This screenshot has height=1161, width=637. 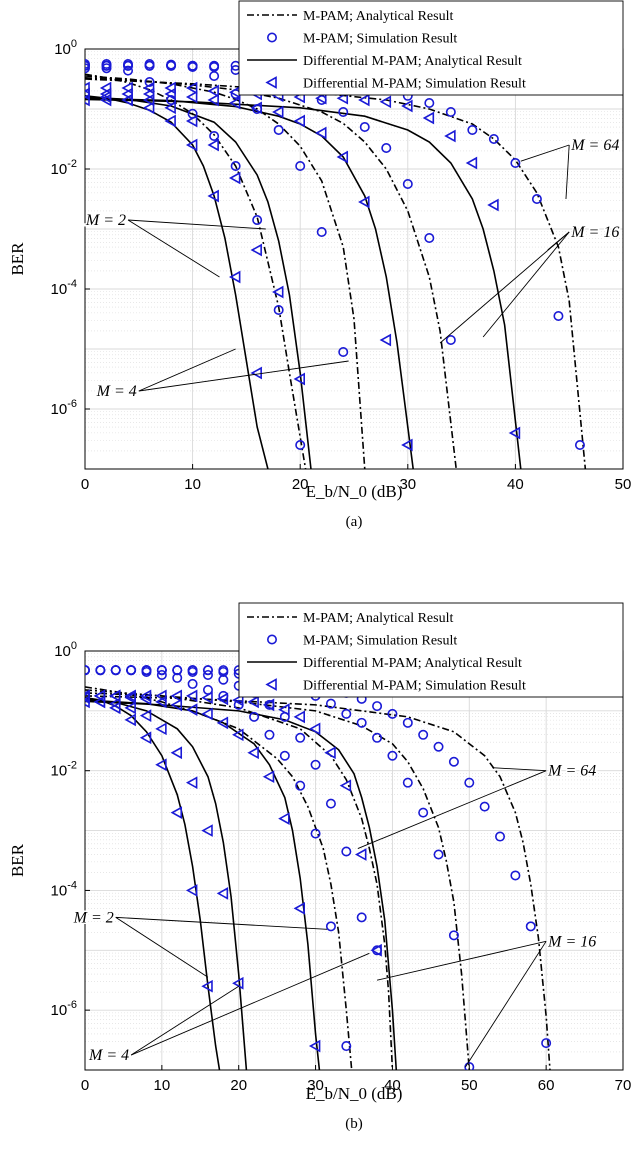 What do you see at coordinates (412, 61) in the screenshot?
I see `legend-label: Differential M-PAM; Analytical Result` at bounding box center [412, 61].